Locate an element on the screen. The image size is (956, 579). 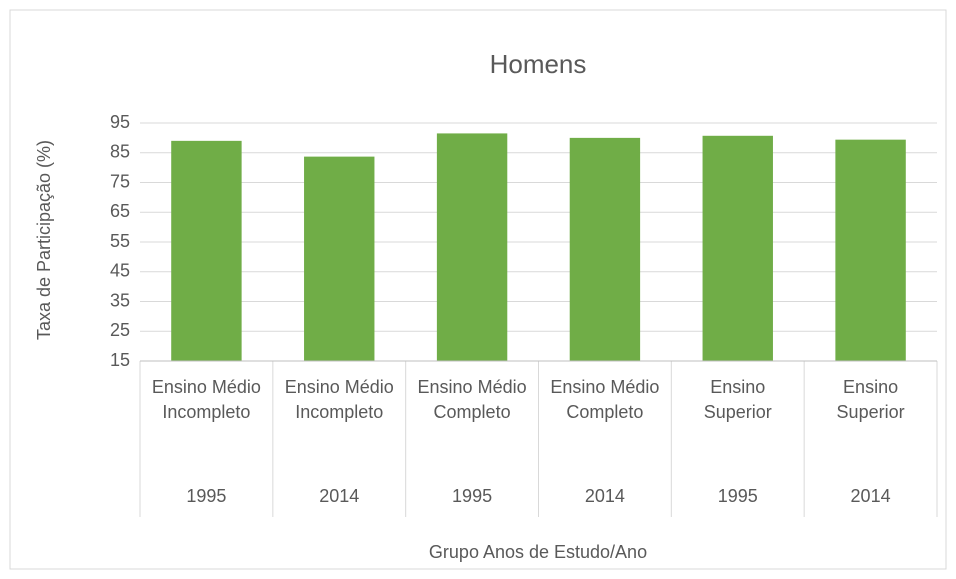
y-tick-label: 15 is located at coordinates (120, 360).